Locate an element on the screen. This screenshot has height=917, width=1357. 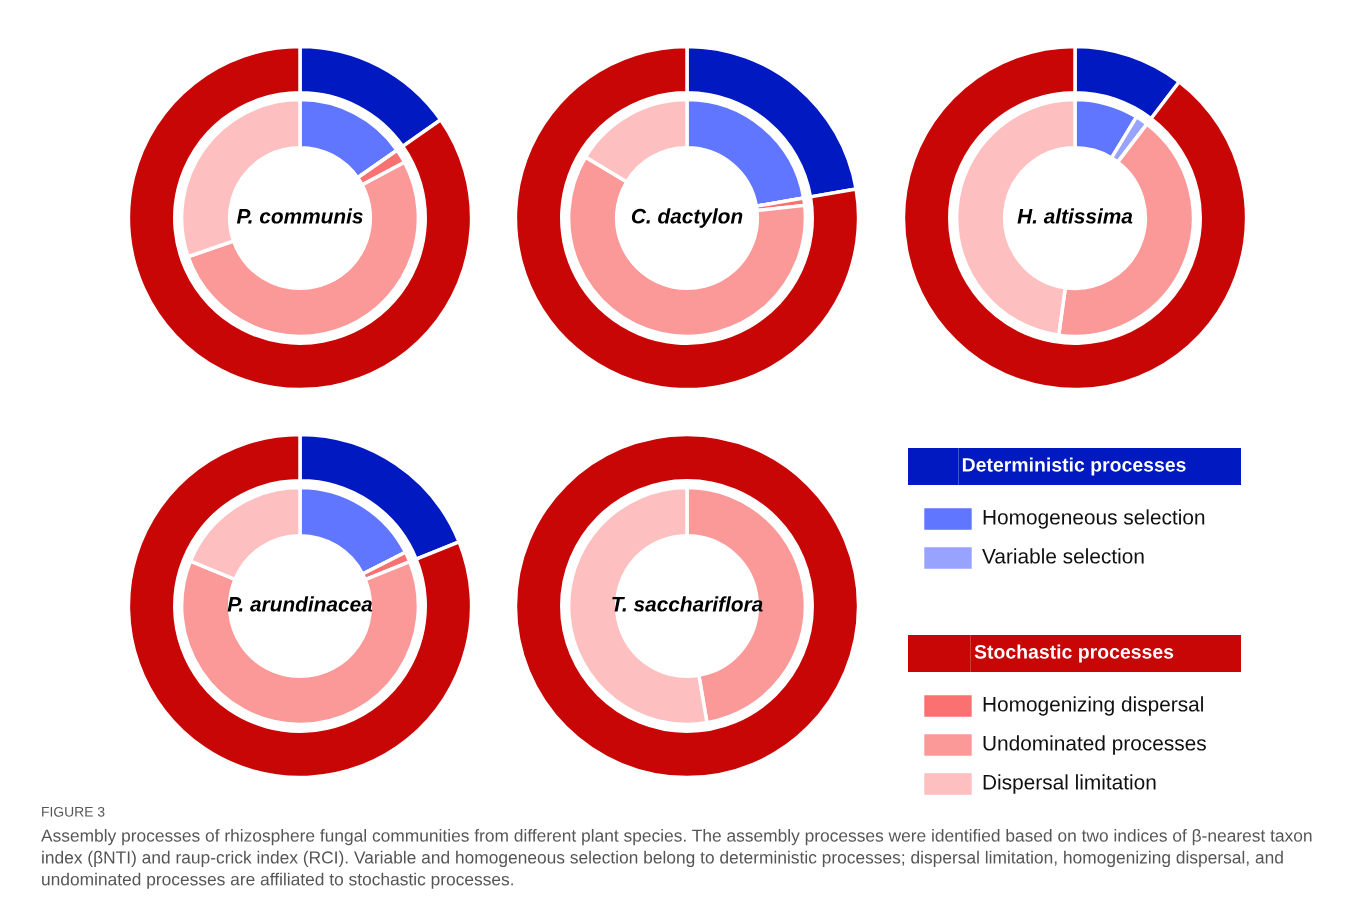
caption: FIGURE 3 is located at coordinates (73, 811).